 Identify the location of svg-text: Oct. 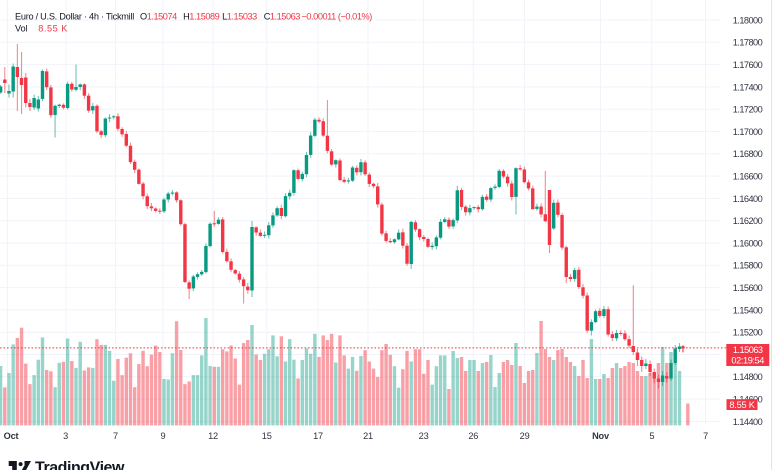
(11, 436).